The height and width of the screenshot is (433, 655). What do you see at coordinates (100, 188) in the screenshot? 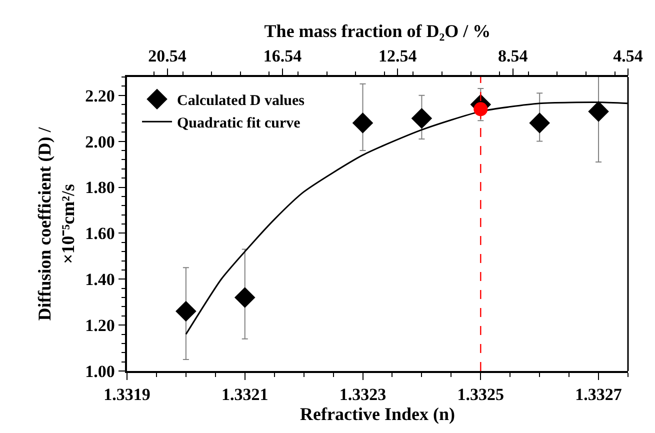
I see `y-tick-label: 1.80` at bounding box center [100, 188].